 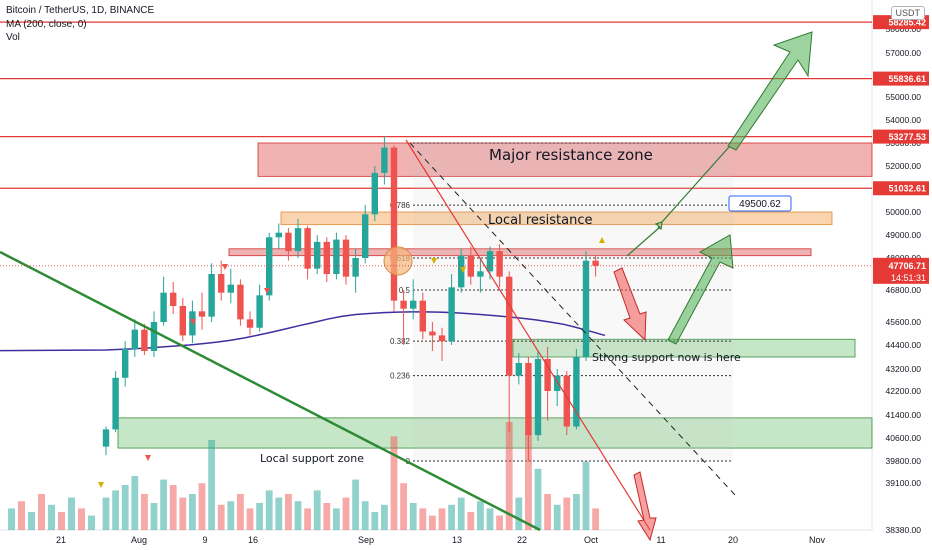 I want to click on price-tick: 52000.00, so click(x=904, y=166).